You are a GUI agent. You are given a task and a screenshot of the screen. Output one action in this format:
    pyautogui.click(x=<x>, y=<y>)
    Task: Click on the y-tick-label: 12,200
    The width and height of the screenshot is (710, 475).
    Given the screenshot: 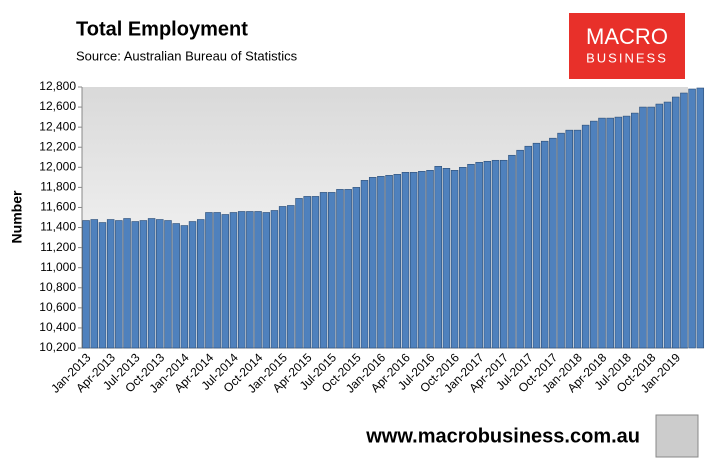 What is the action you would take?
    pyautogui.click(x=57, y=146)
    